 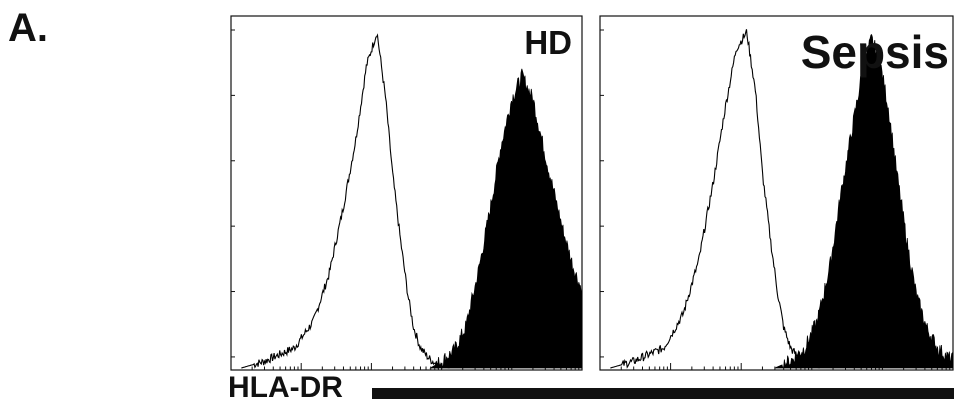 What do you see at coordinates (22, 28) in the screenshot?
I see `panel-letter-text: A` at bounding box center [22, 28].